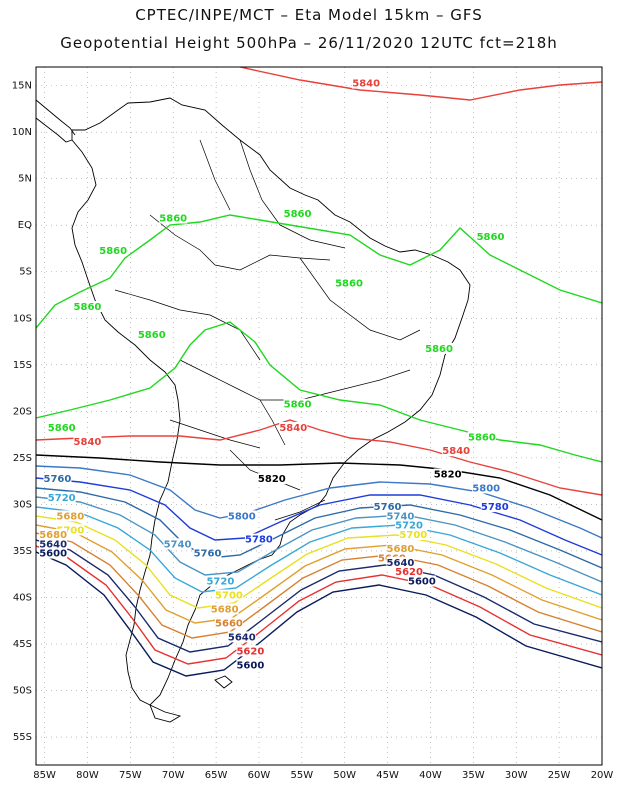 Image resolution: width=618 pixels, height=800 pixels. I want to click on contour-label: 5620, so click(409, 572).